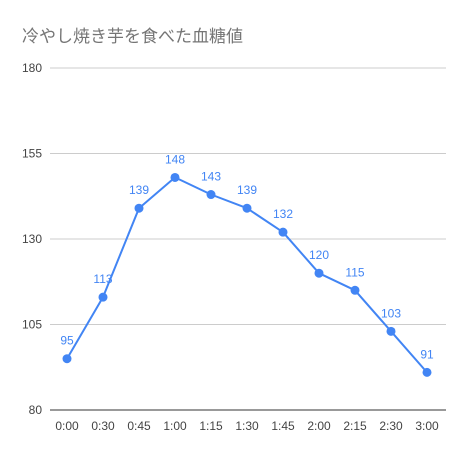 Image resolution: width=468 pixels, height=454 pixels. I want to click on data-label: 132, so click(283, 214).